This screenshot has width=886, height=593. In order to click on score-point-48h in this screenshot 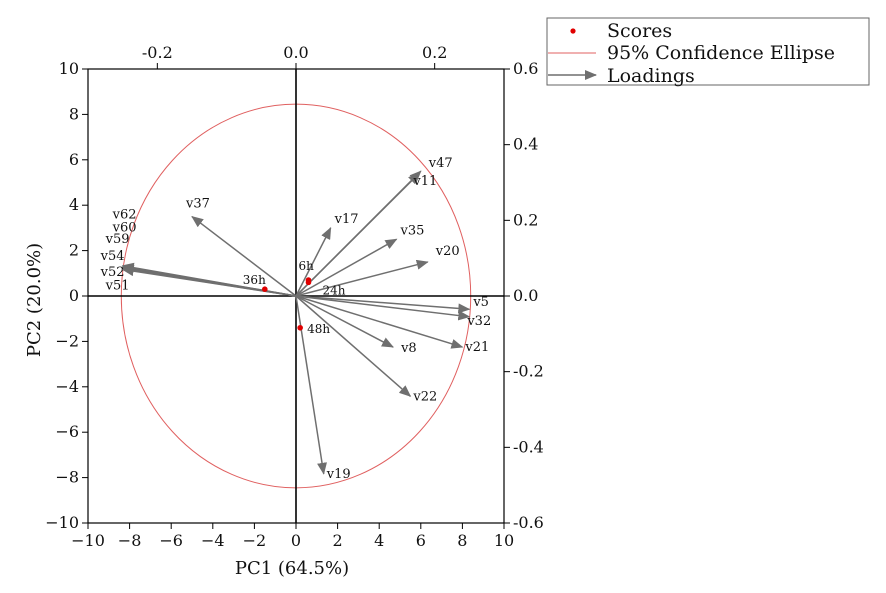, I will do `click(300, 327)`.